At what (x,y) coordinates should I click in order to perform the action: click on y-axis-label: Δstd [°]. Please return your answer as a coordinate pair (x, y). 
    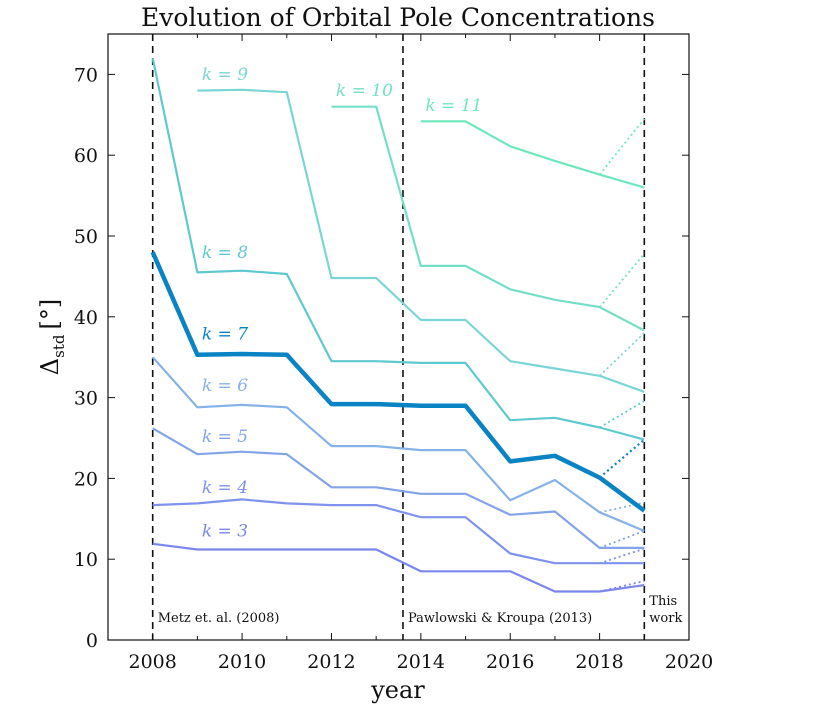
    Looking at the image, I should click on (52, 337).